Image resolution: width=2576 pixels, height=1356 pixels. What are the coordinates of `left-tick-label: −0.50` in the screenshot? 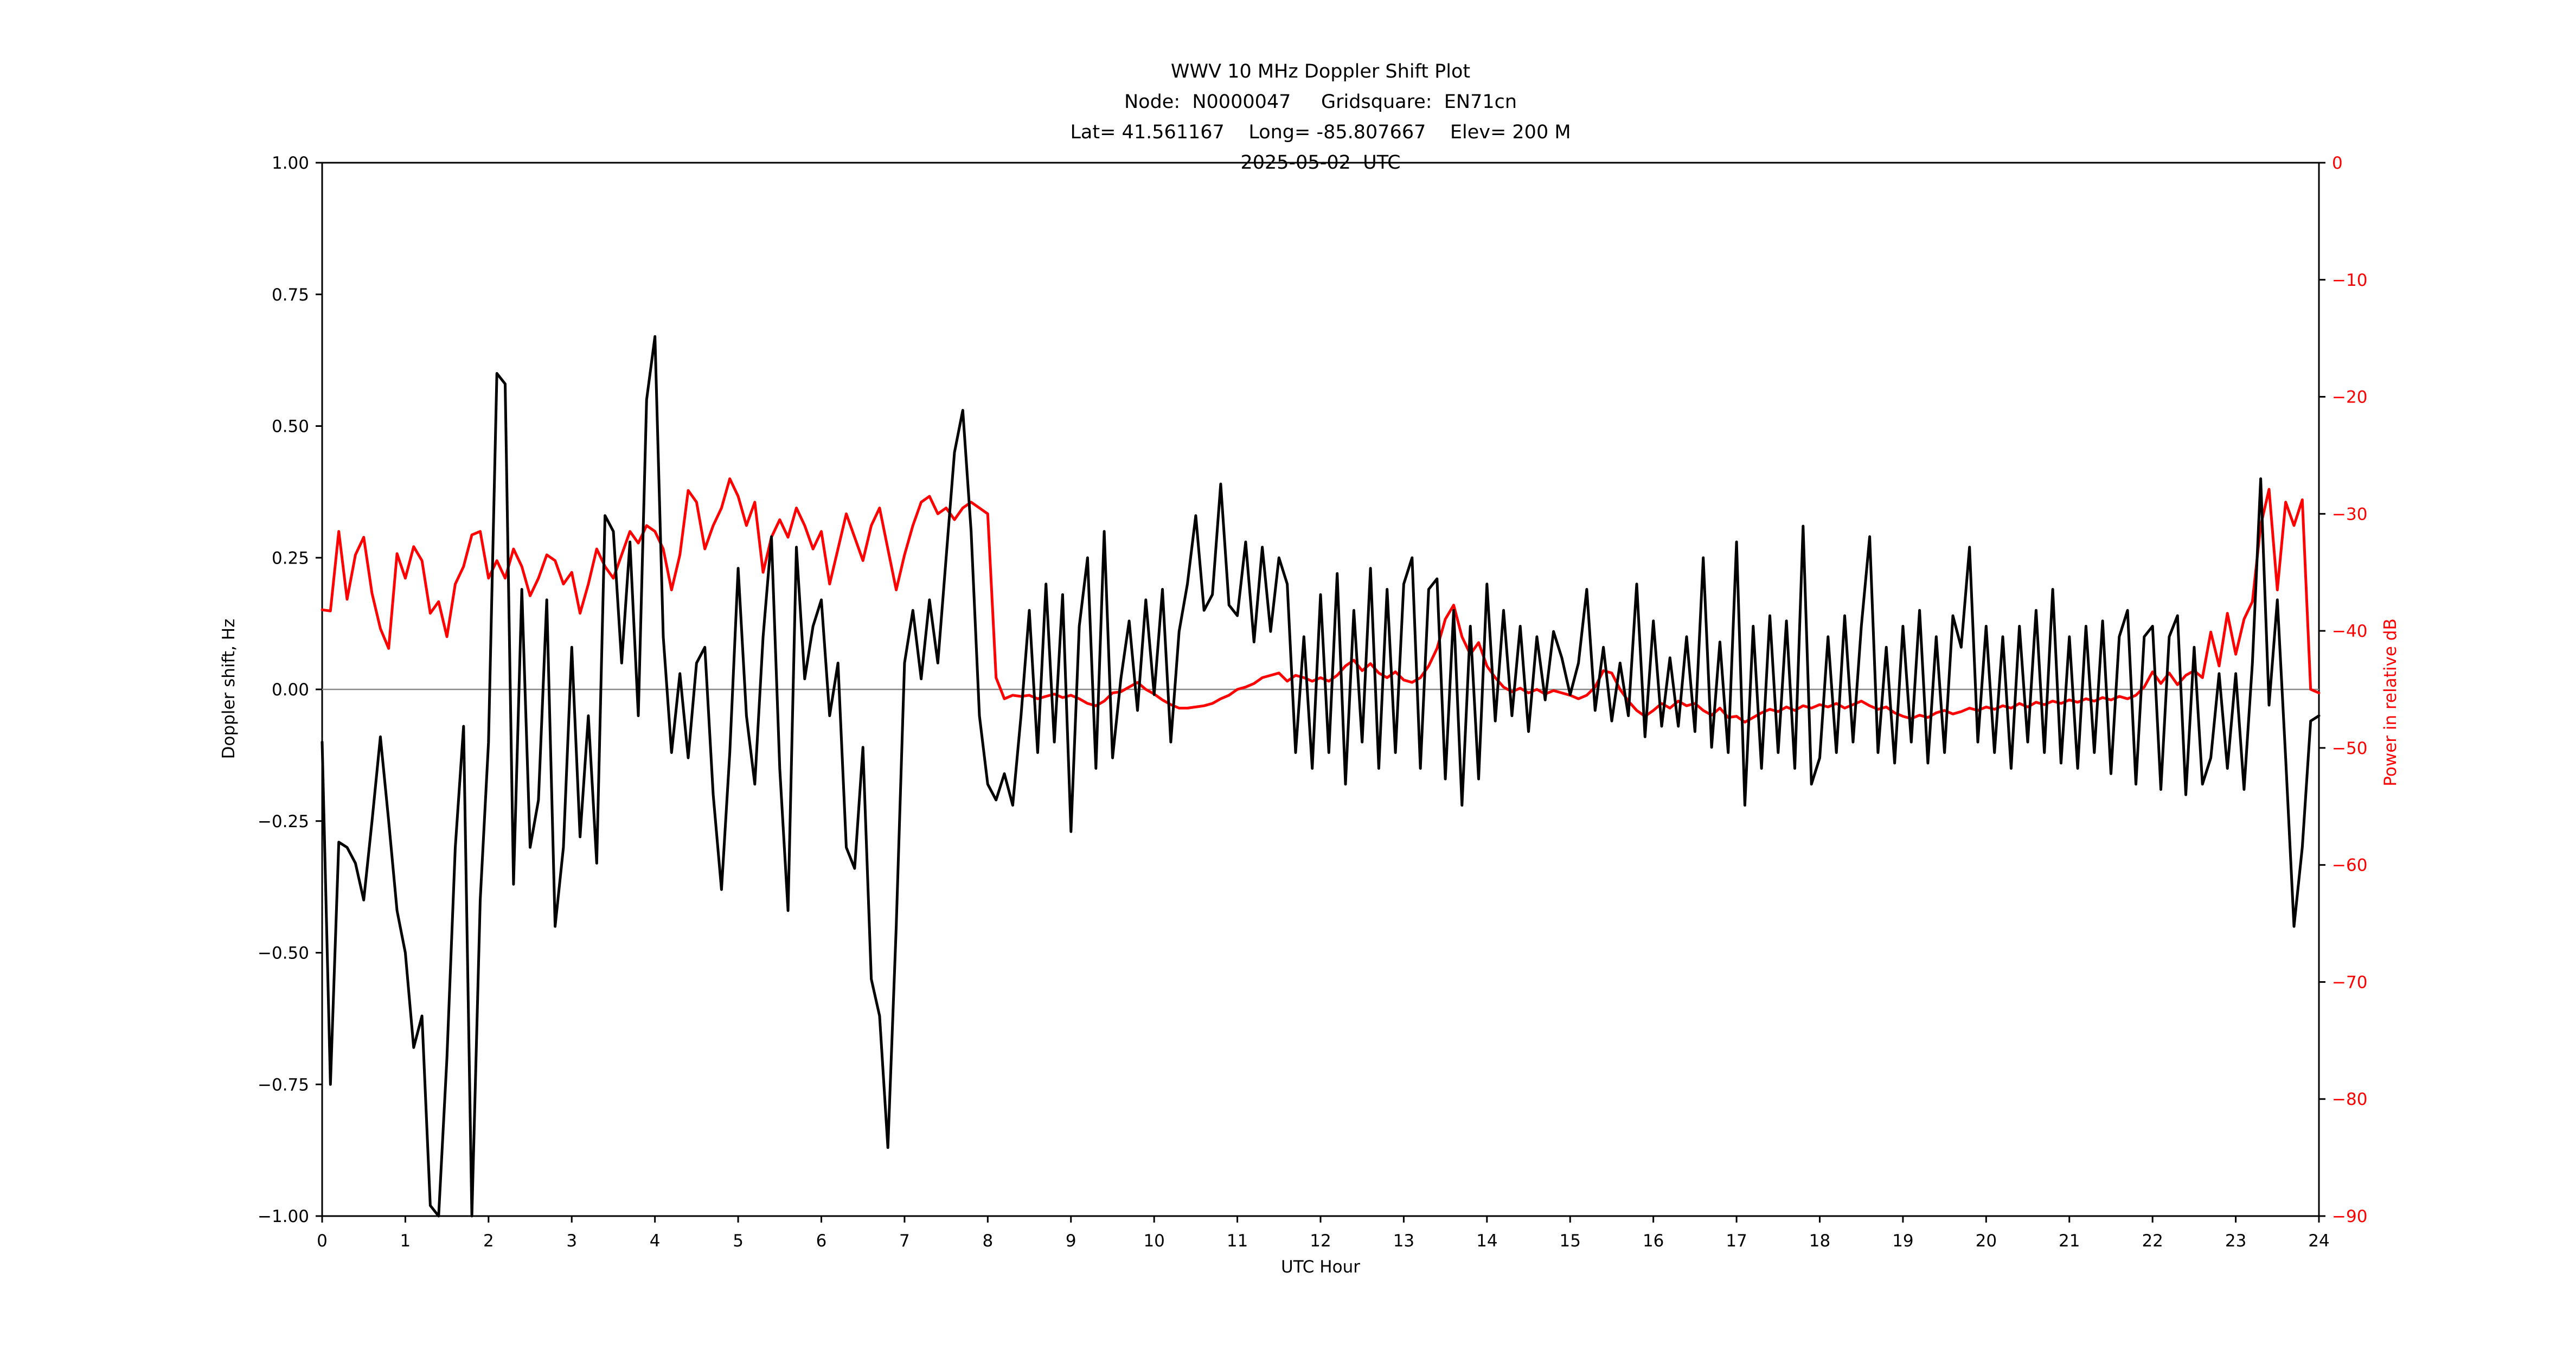 It's located at (283, 953).